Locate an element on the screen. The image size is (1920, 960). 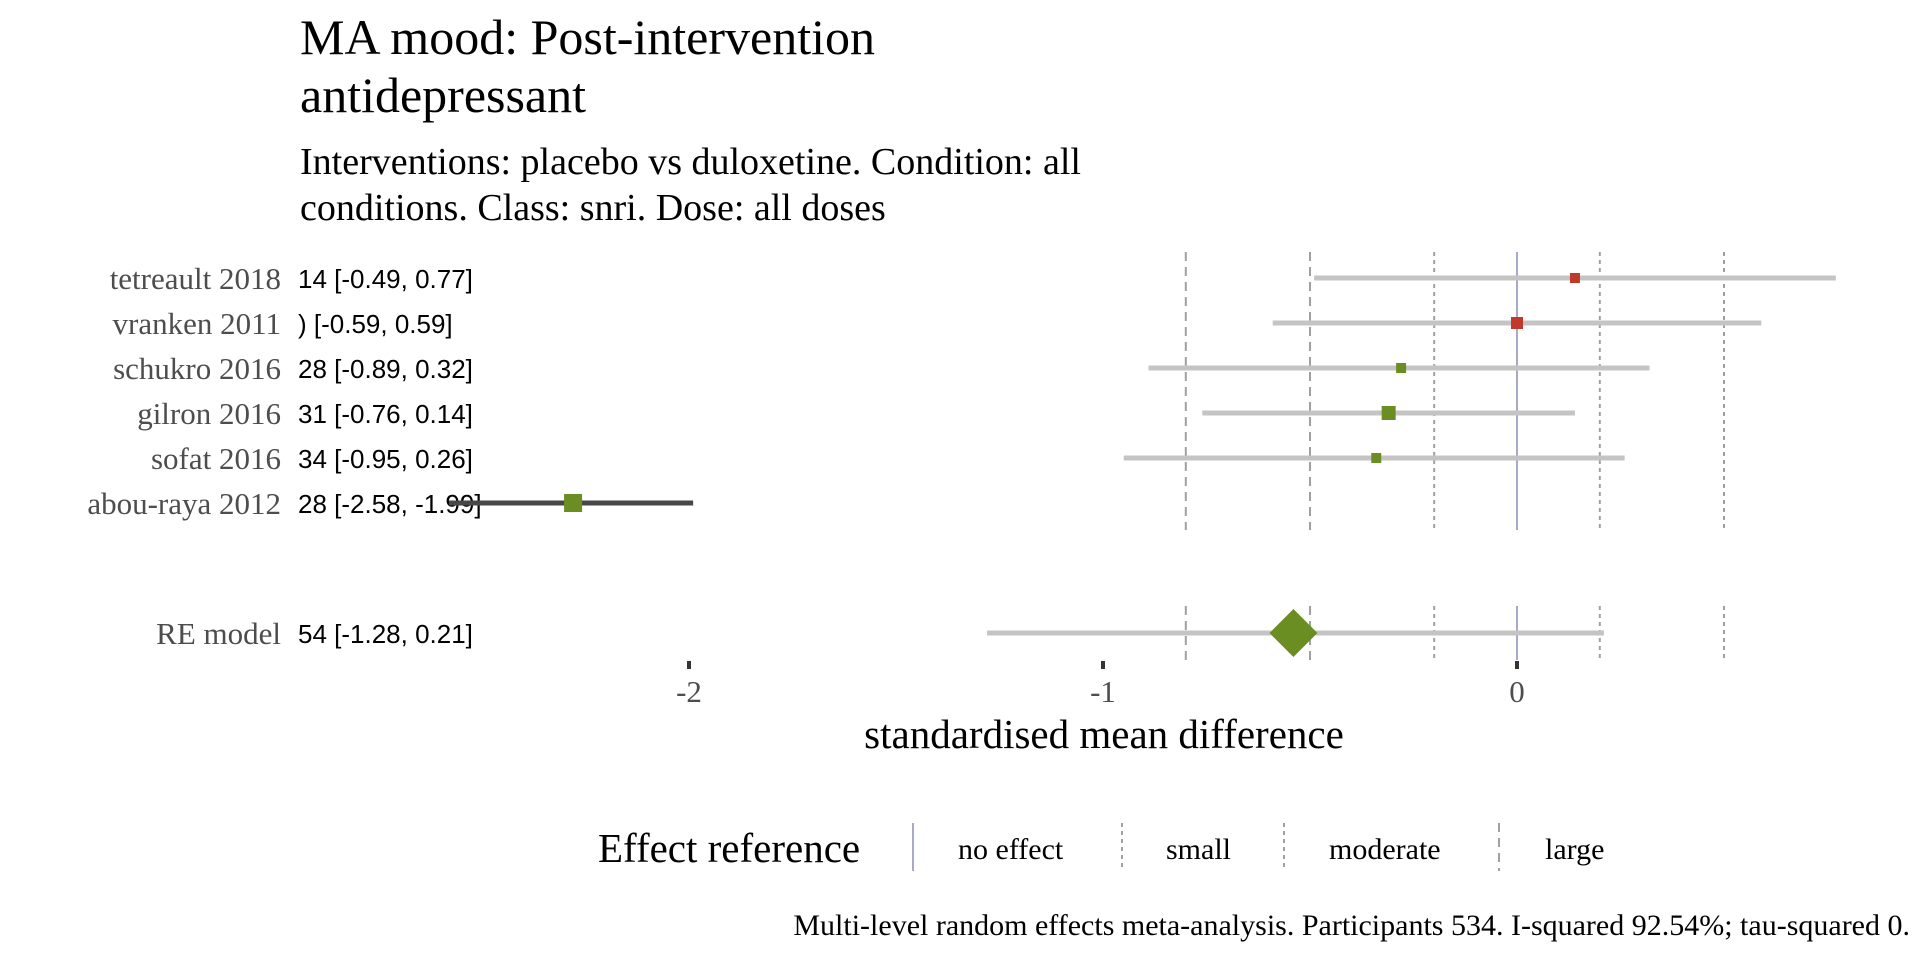
x-tick-label: 0 is located at coordinates (1517, 691).